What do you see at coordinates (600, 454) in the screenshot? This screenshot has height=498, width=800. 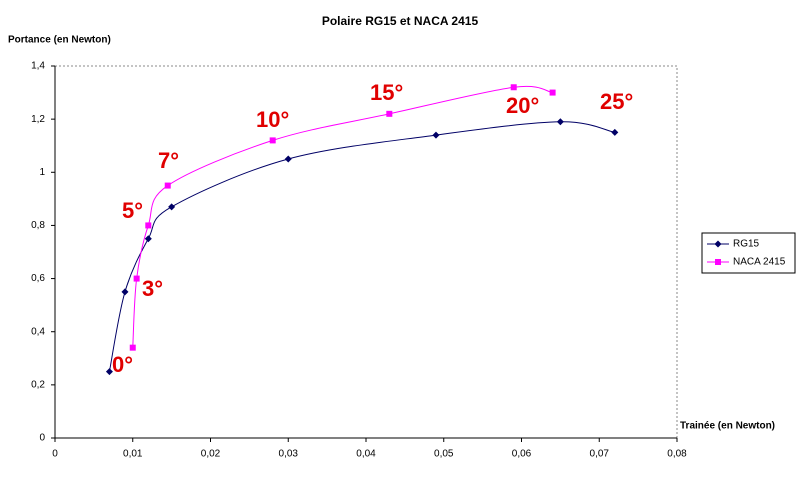 I see `x-tick-label: 0,07` at bounding box center [600, 454].